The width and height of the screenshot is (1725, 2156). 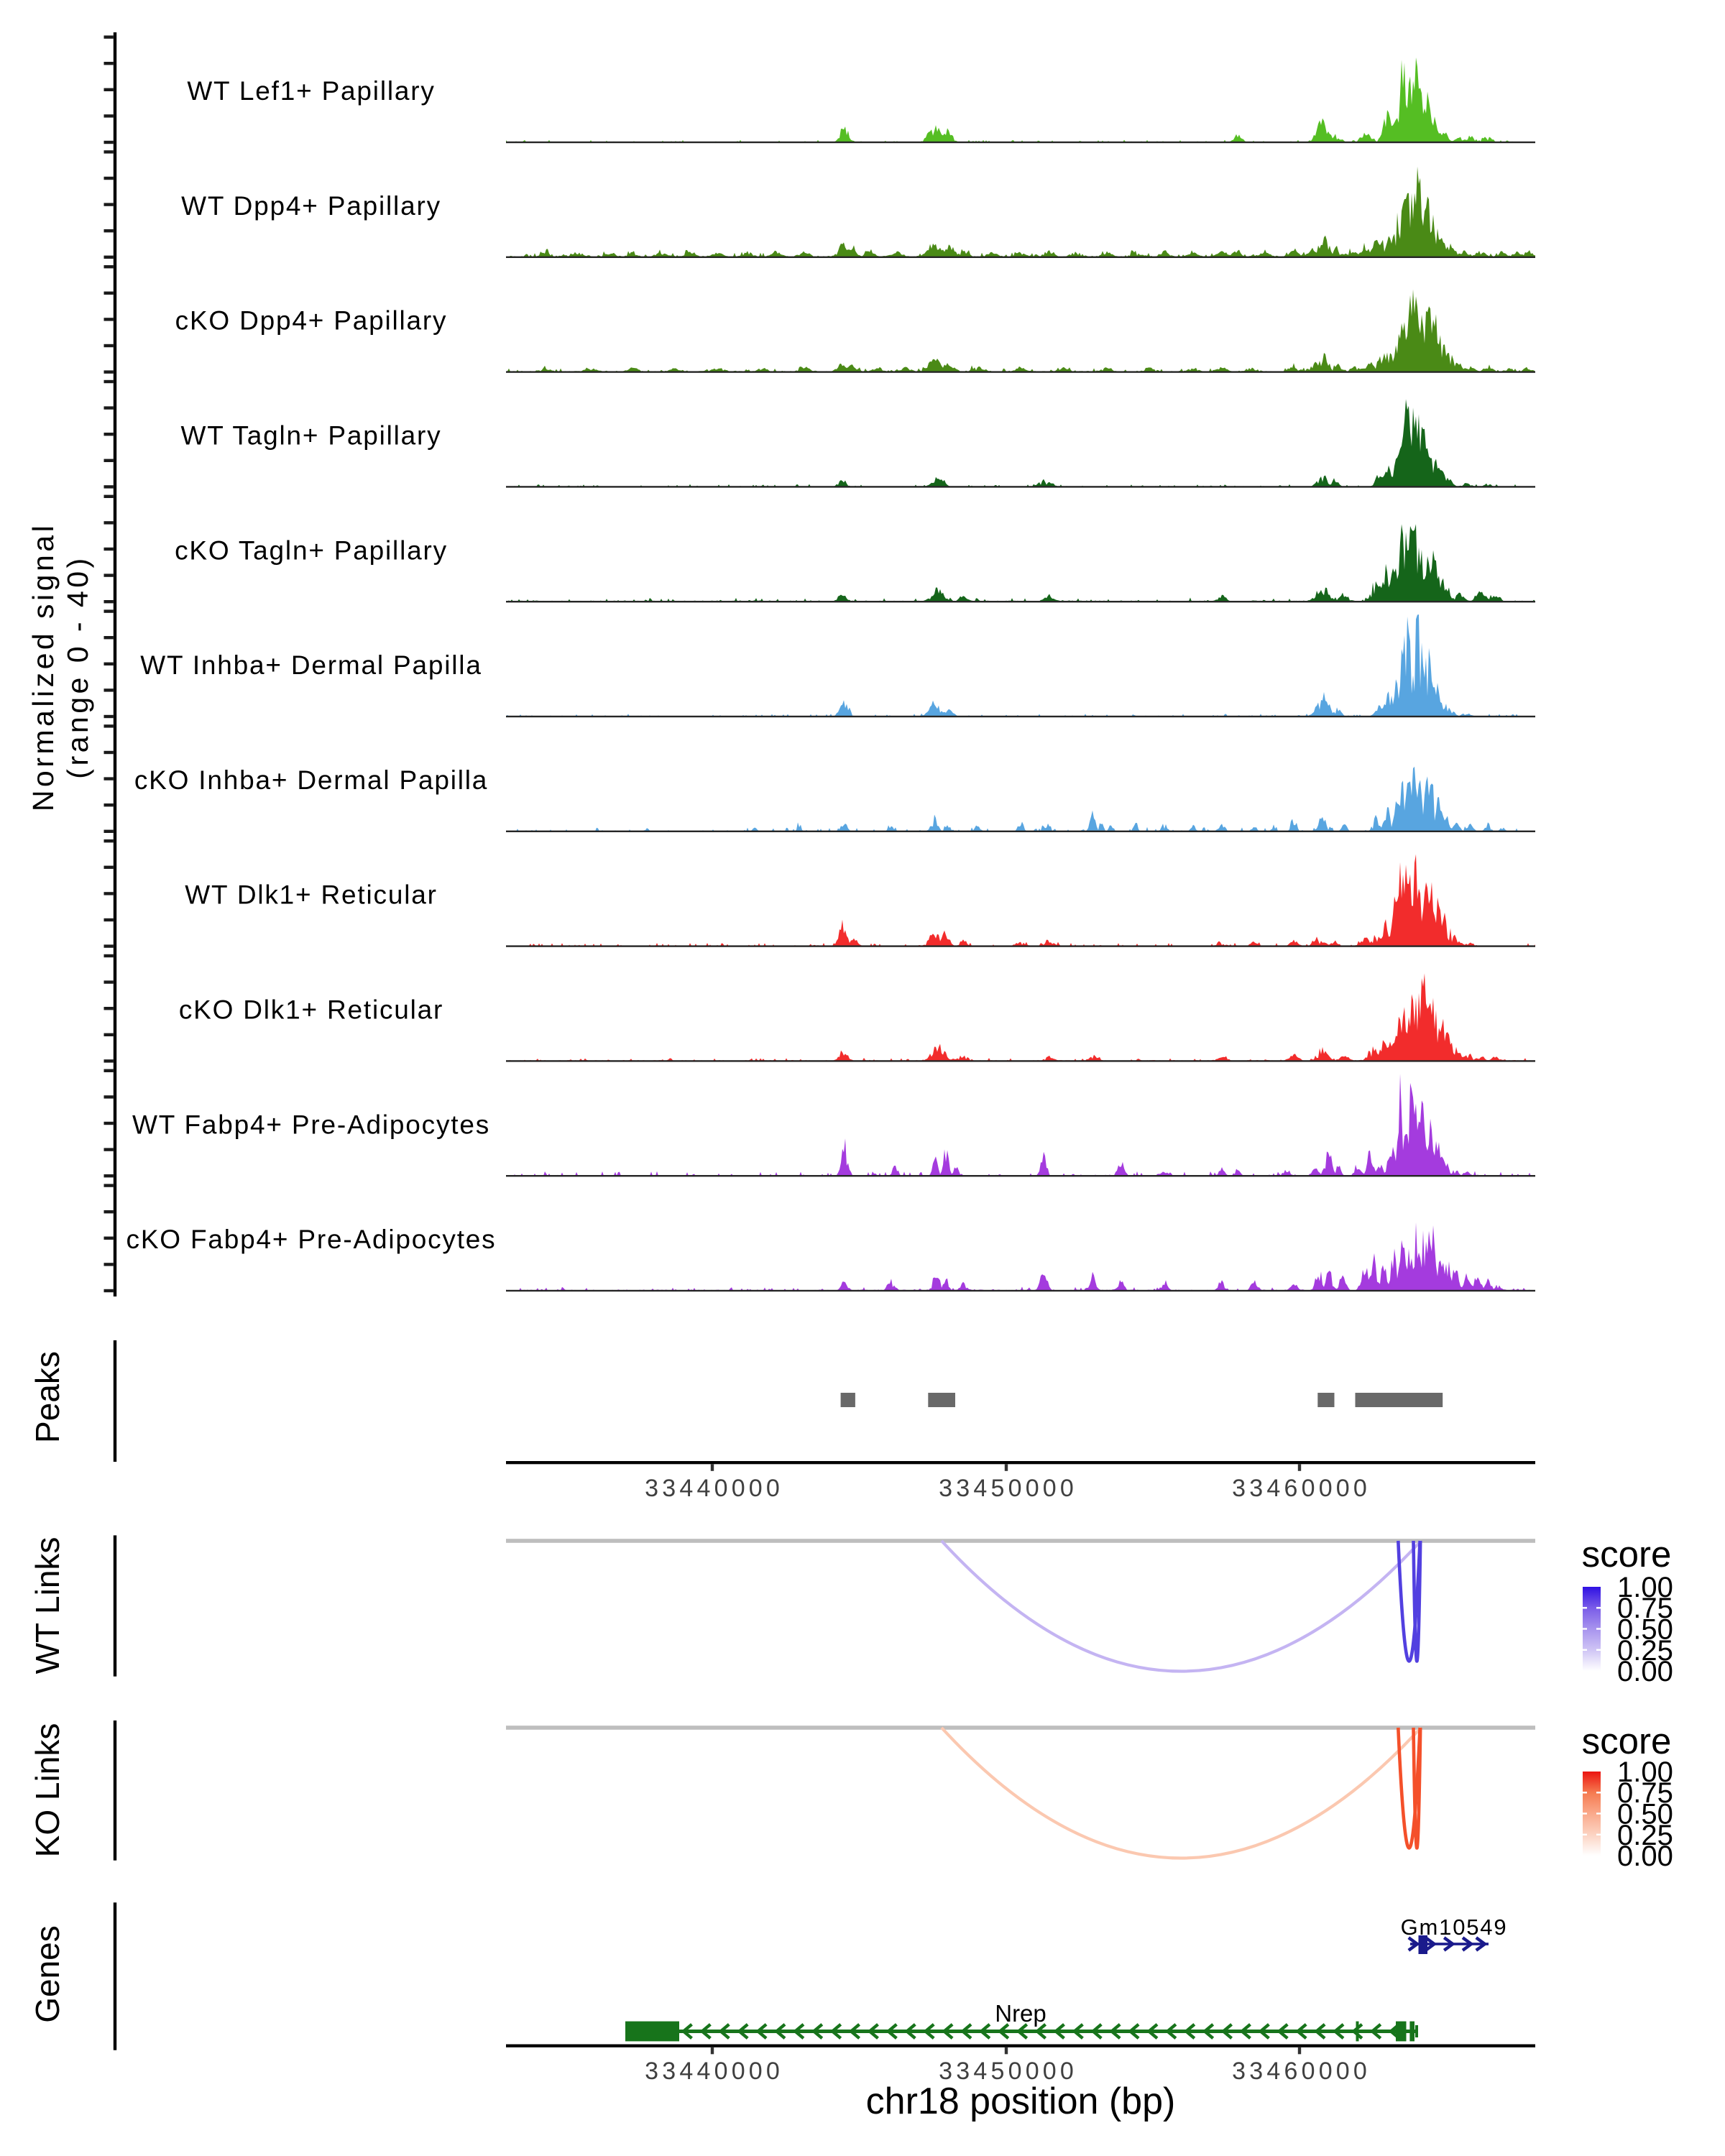 I want to click on svg-text: Nrep, so click(x=1020, y=2013).